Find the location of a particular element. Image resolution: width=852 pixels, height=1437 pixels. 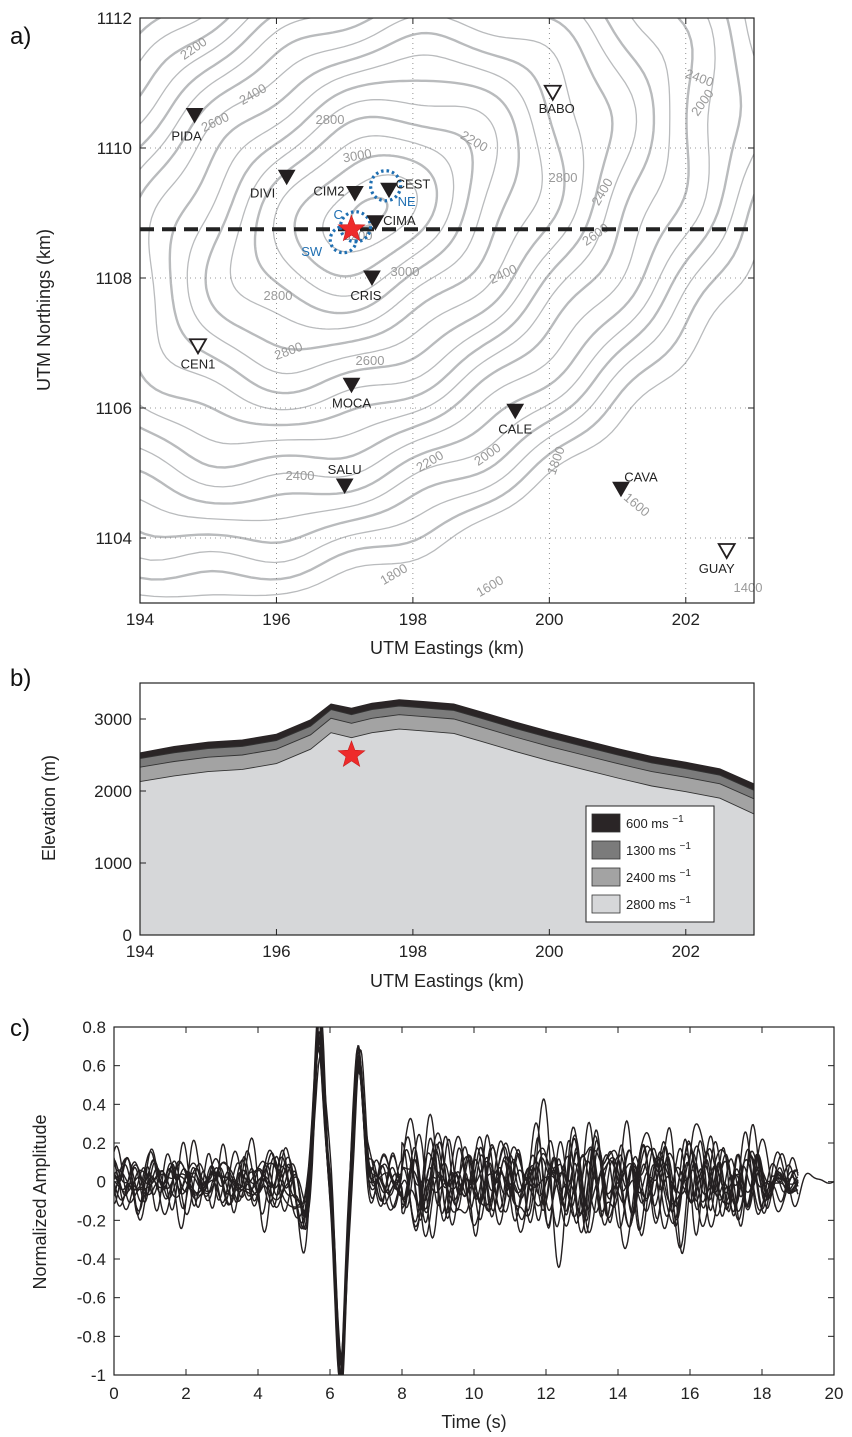

panel-label-b: b) is located at coordinates (20, 678).